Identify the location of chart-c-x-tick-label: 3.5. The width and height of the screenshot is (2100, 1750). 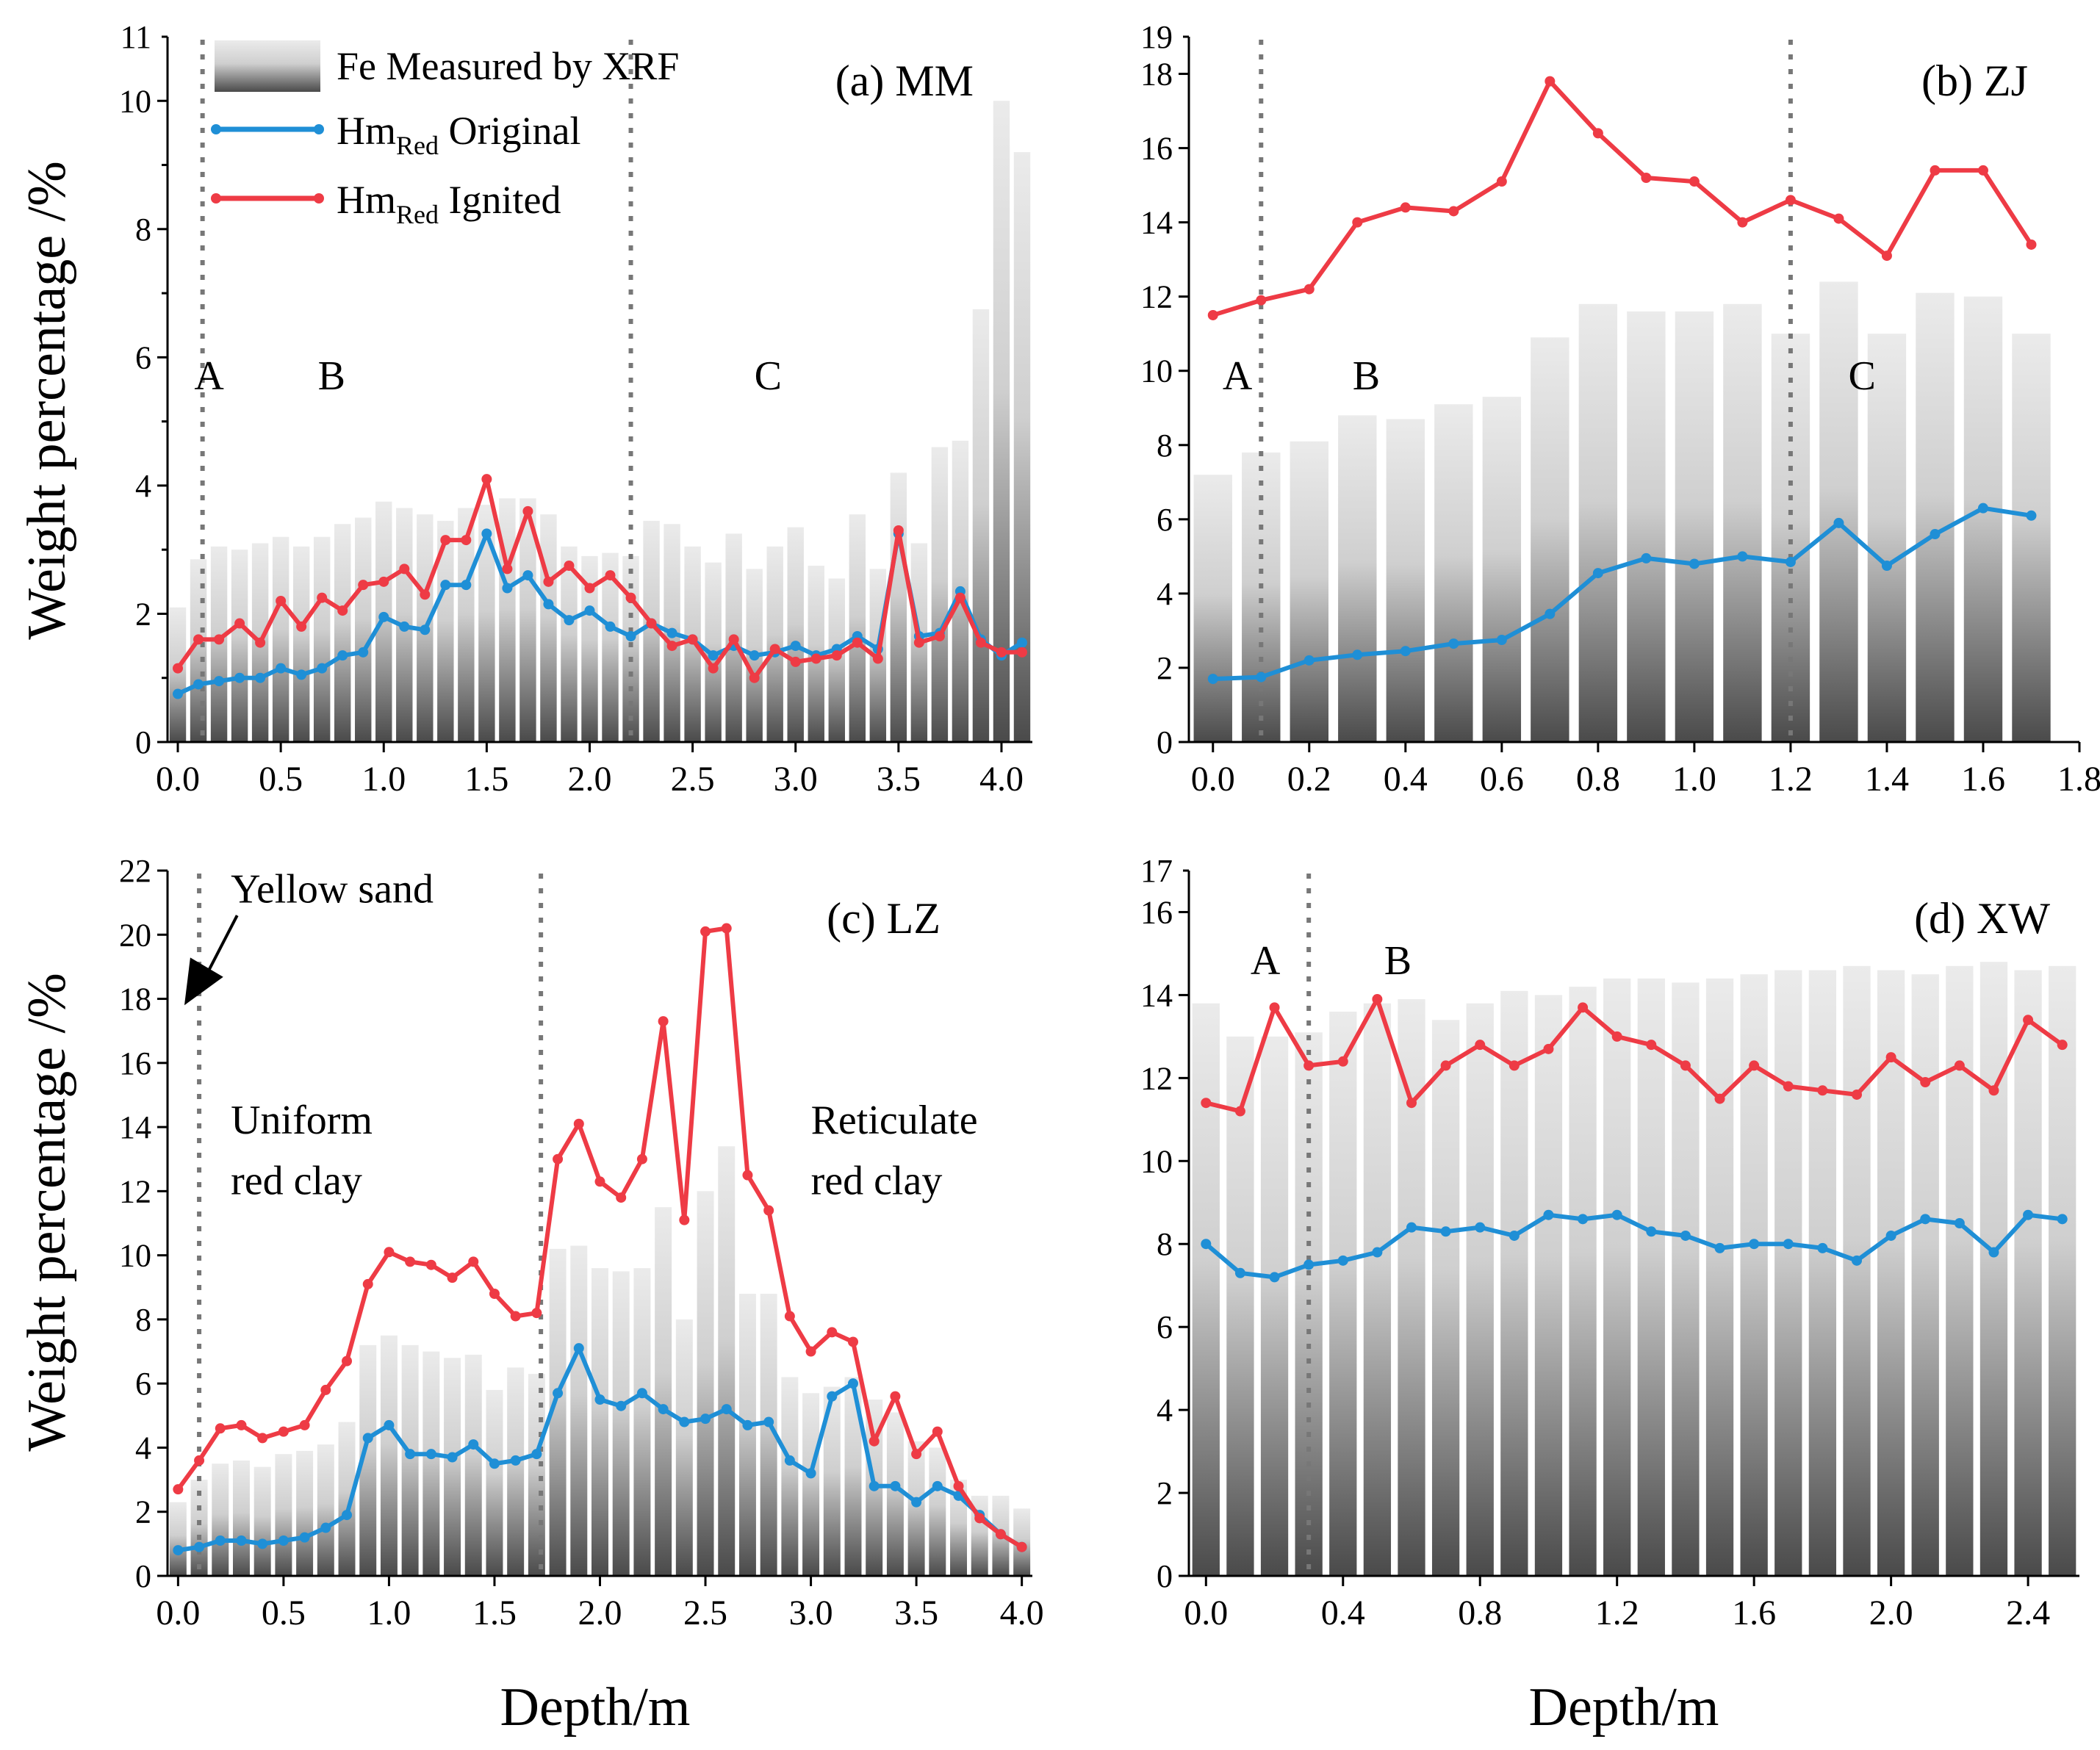
(916, 1613).